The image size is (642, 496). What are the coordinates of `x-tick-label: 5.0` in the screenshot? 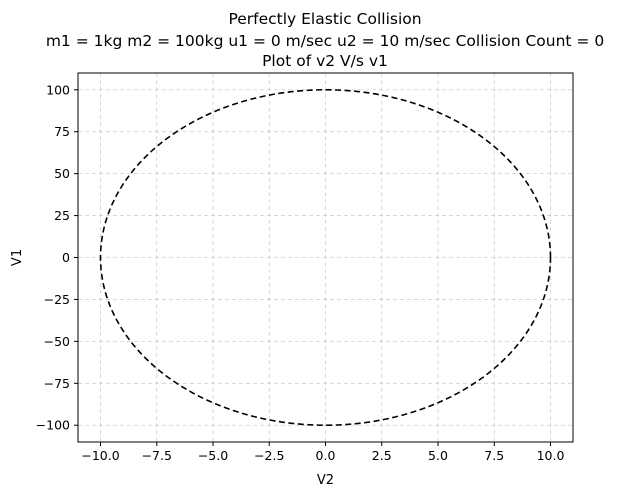 It's located at (438, 455).